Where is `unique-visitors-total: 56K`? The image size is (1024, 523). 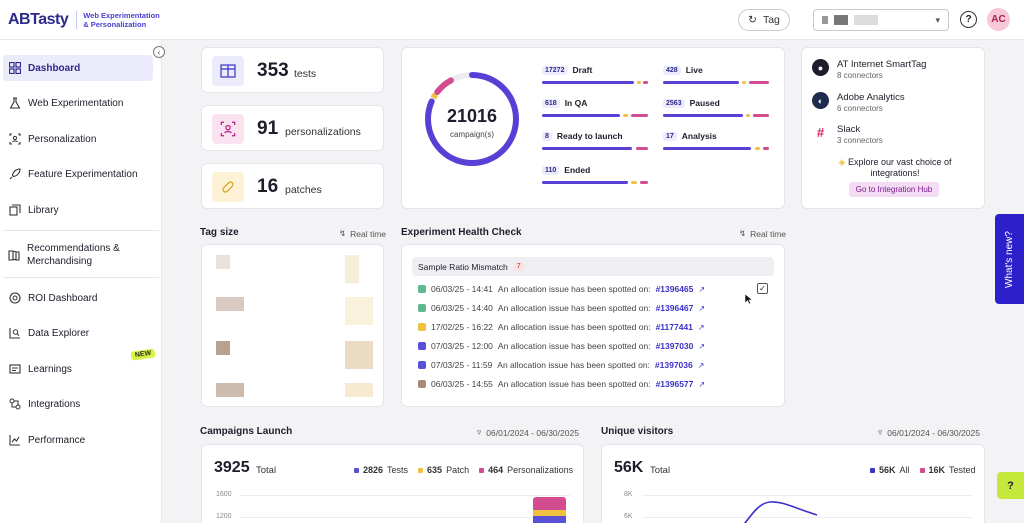 unique-visitors-total: 56K is located at coordinates (629, 467).